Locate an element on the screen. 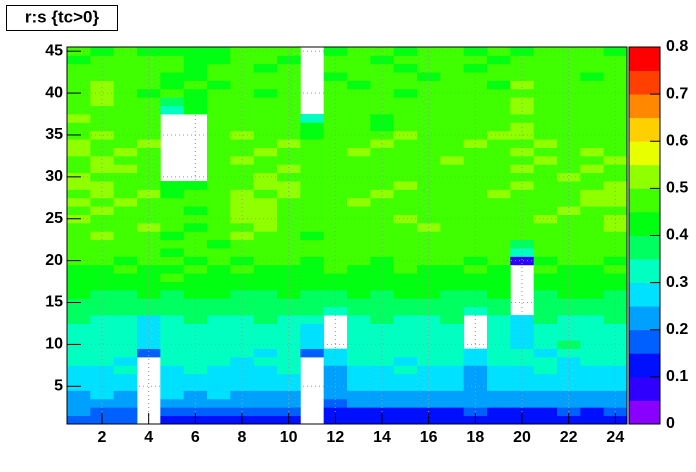 This screenshot has width=696, height=472. x-tick-label: 24 is located at coordinates (615, 437).